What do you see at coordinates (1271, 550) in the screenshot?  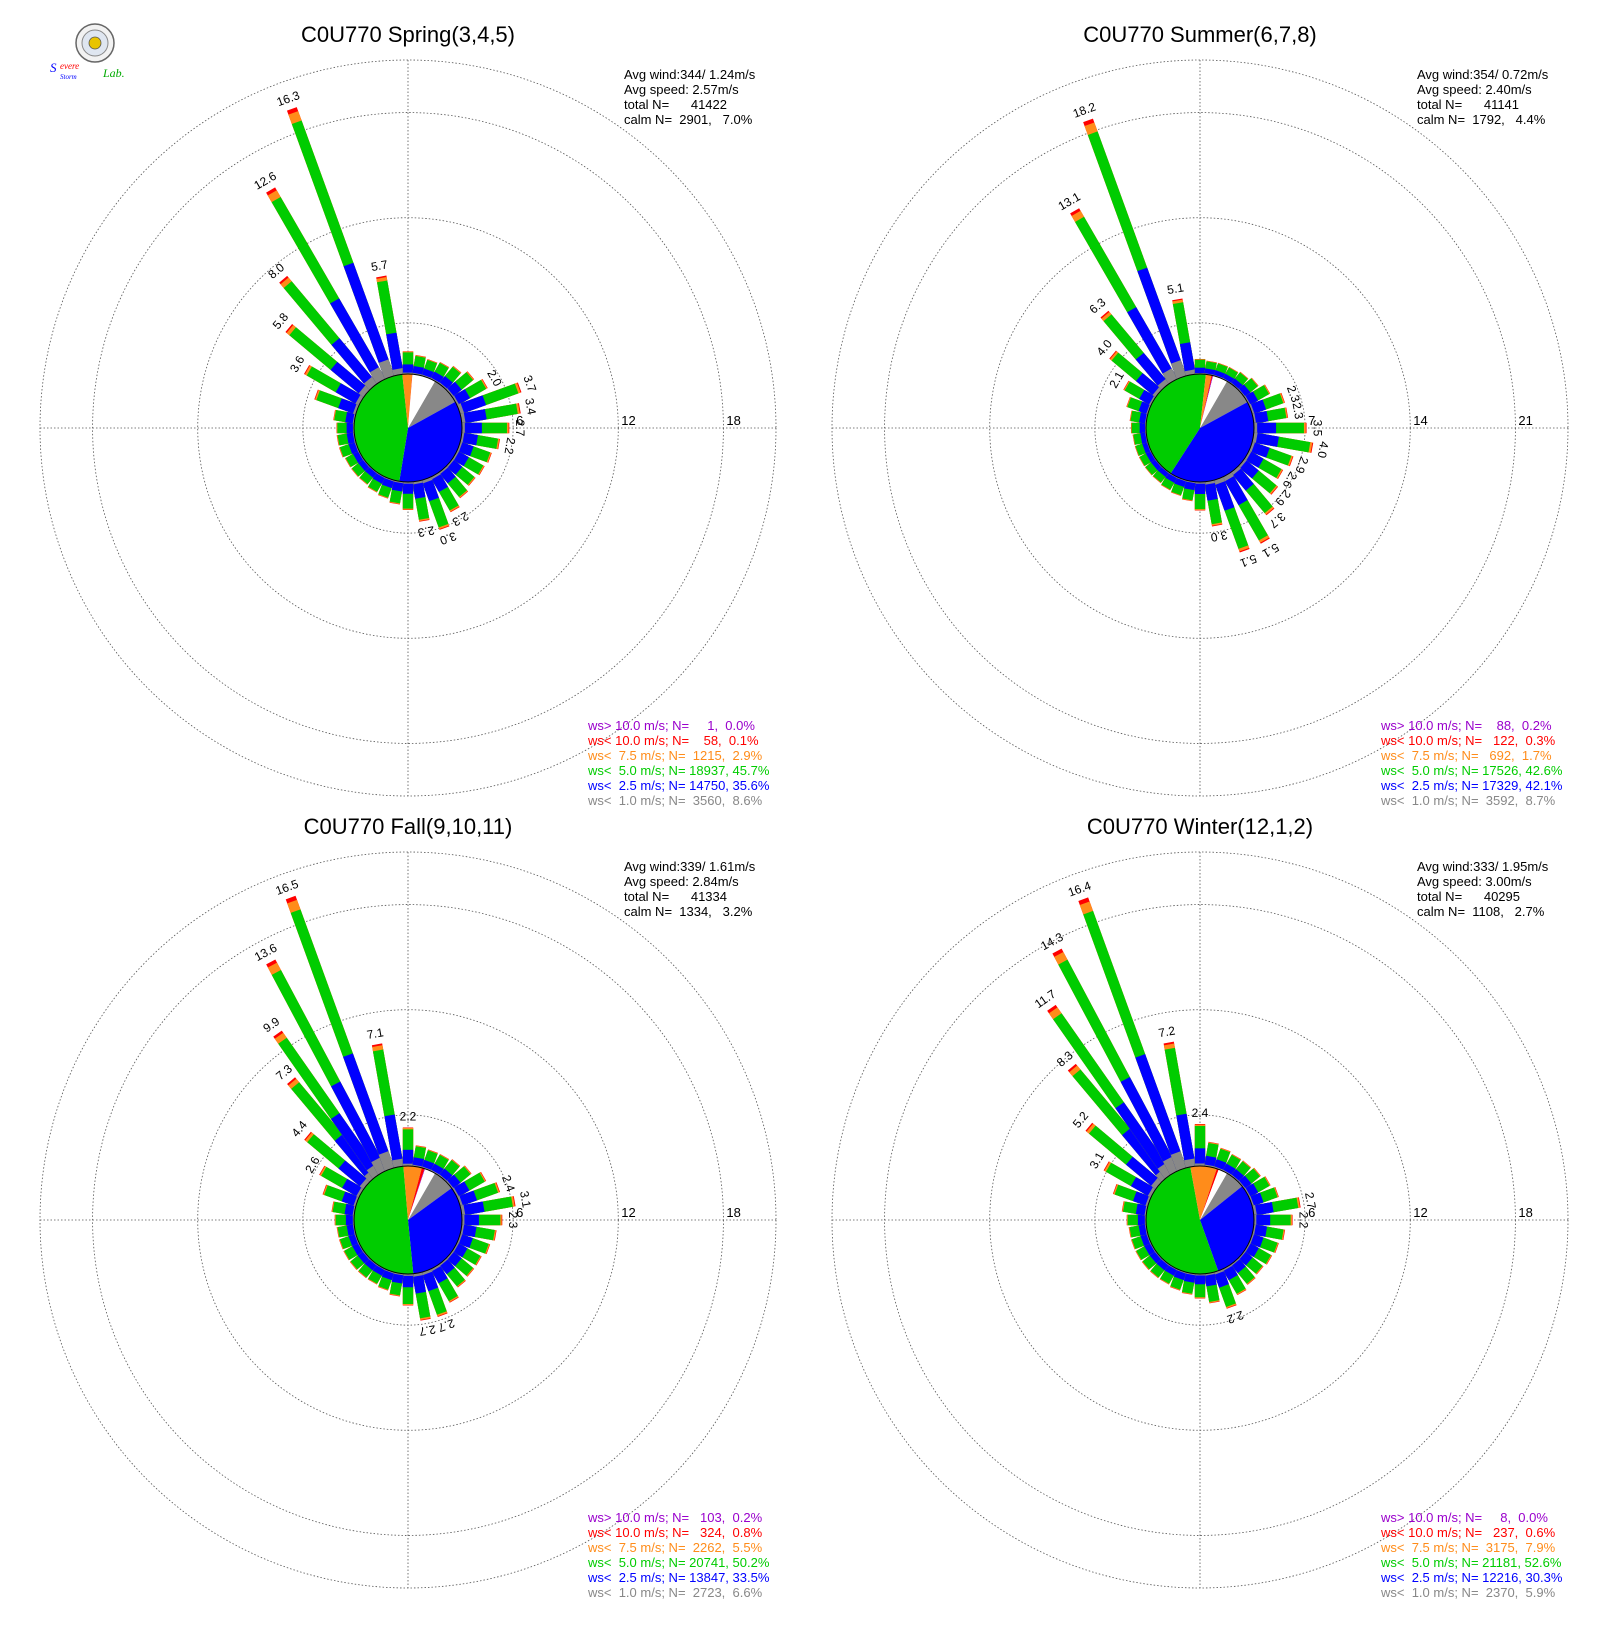 I see `petal-label: 5.1` at bounding box center [1271, 550].